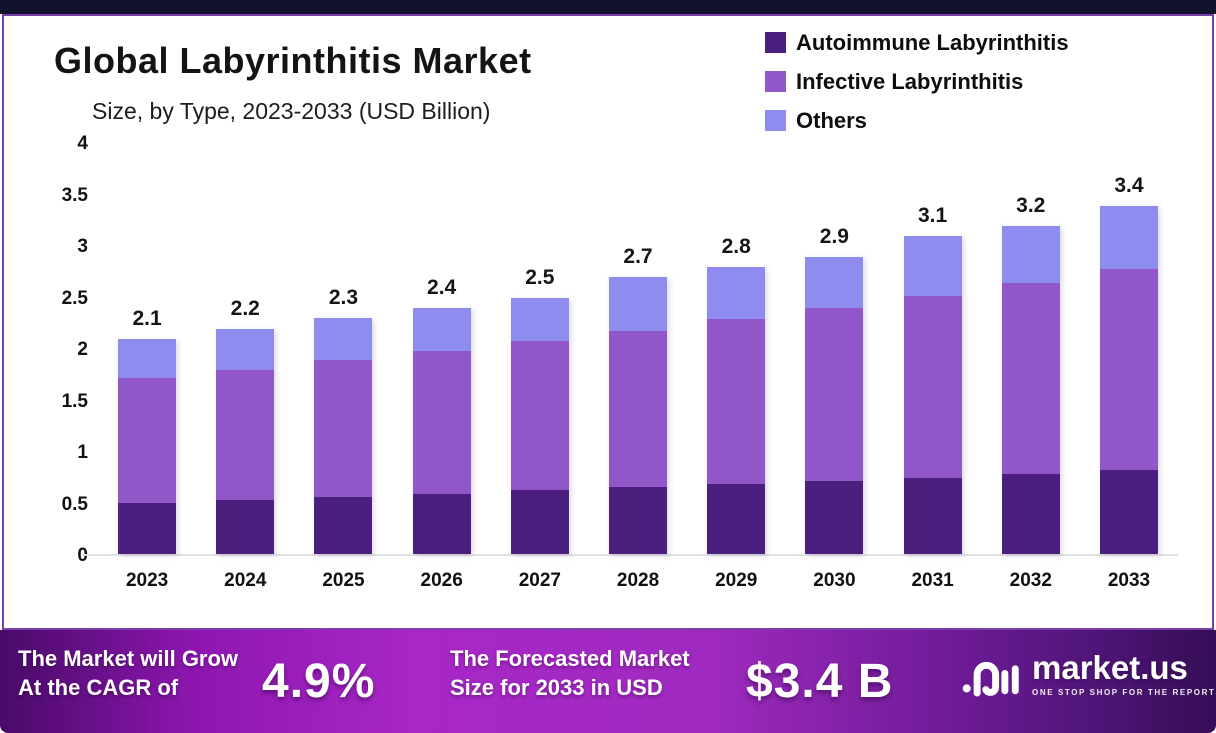  Describe the element at coordinates (834, 236) in the screenshot. I see `bar-value-label: 2.9` at that location.